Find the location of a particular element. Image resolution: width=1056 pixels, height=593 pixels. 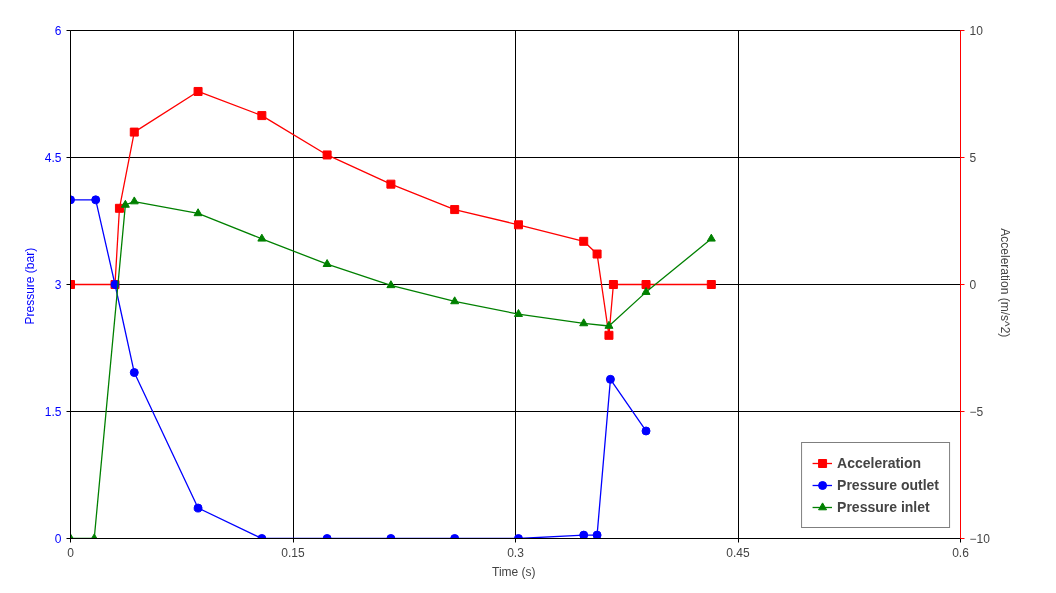

x-tick-label: 0.45 is located at coordinates (738, 552).